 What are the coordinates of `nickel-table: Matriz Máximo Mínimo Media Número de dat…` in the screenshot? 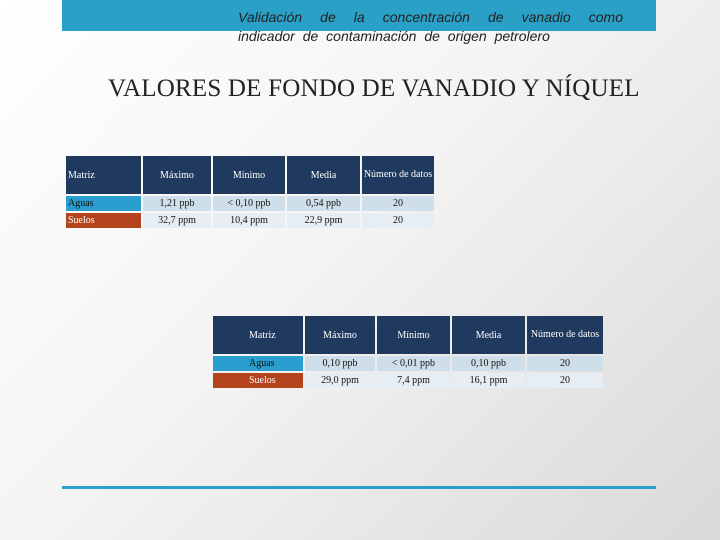 It's located at (408, 352).